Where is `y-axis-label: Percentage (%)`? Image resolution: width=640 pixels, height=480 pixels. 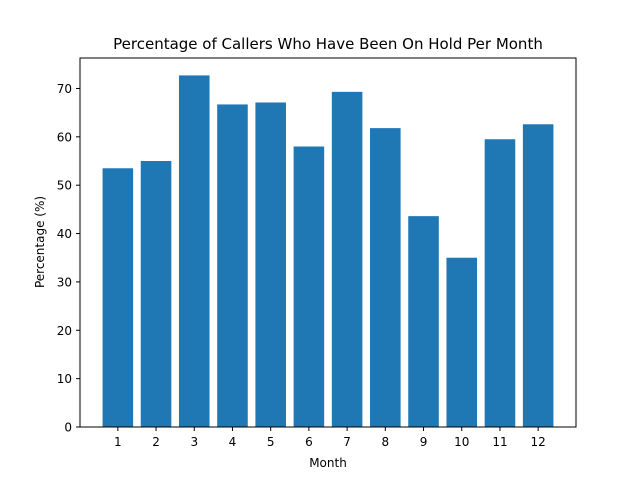
y-axis-label: Percentage (%) is located at coordinates (40, 242).